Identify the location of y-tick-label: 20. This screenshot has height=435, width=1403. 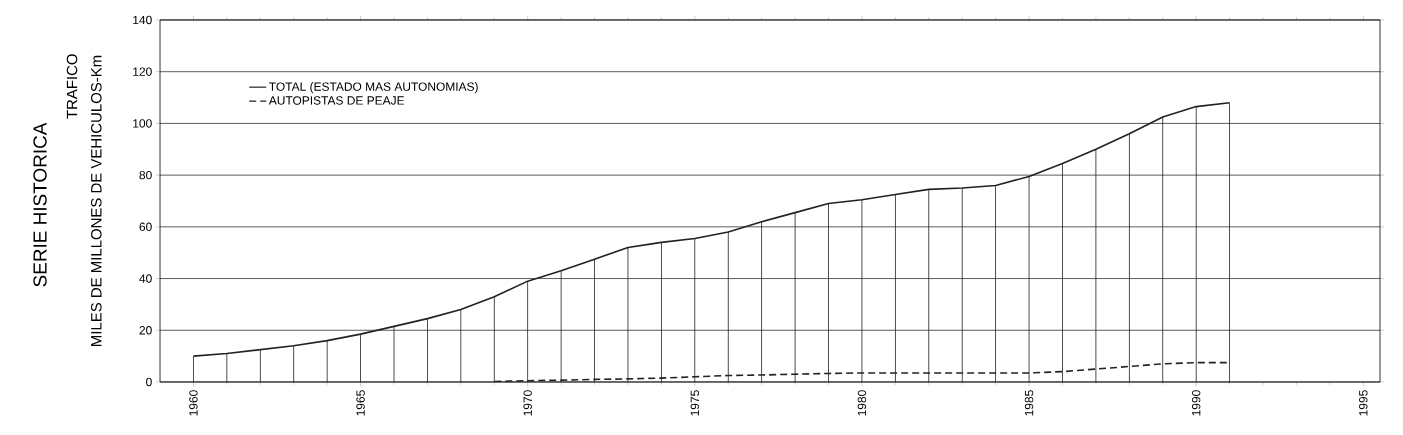
(145, 330).